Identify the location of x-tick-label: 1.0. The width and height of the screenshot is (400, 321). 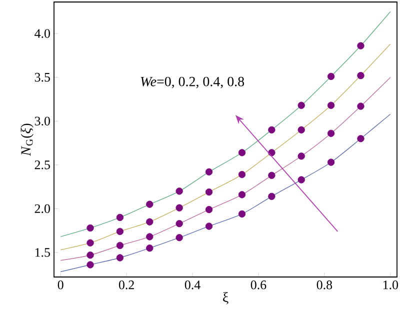
(390, 285).